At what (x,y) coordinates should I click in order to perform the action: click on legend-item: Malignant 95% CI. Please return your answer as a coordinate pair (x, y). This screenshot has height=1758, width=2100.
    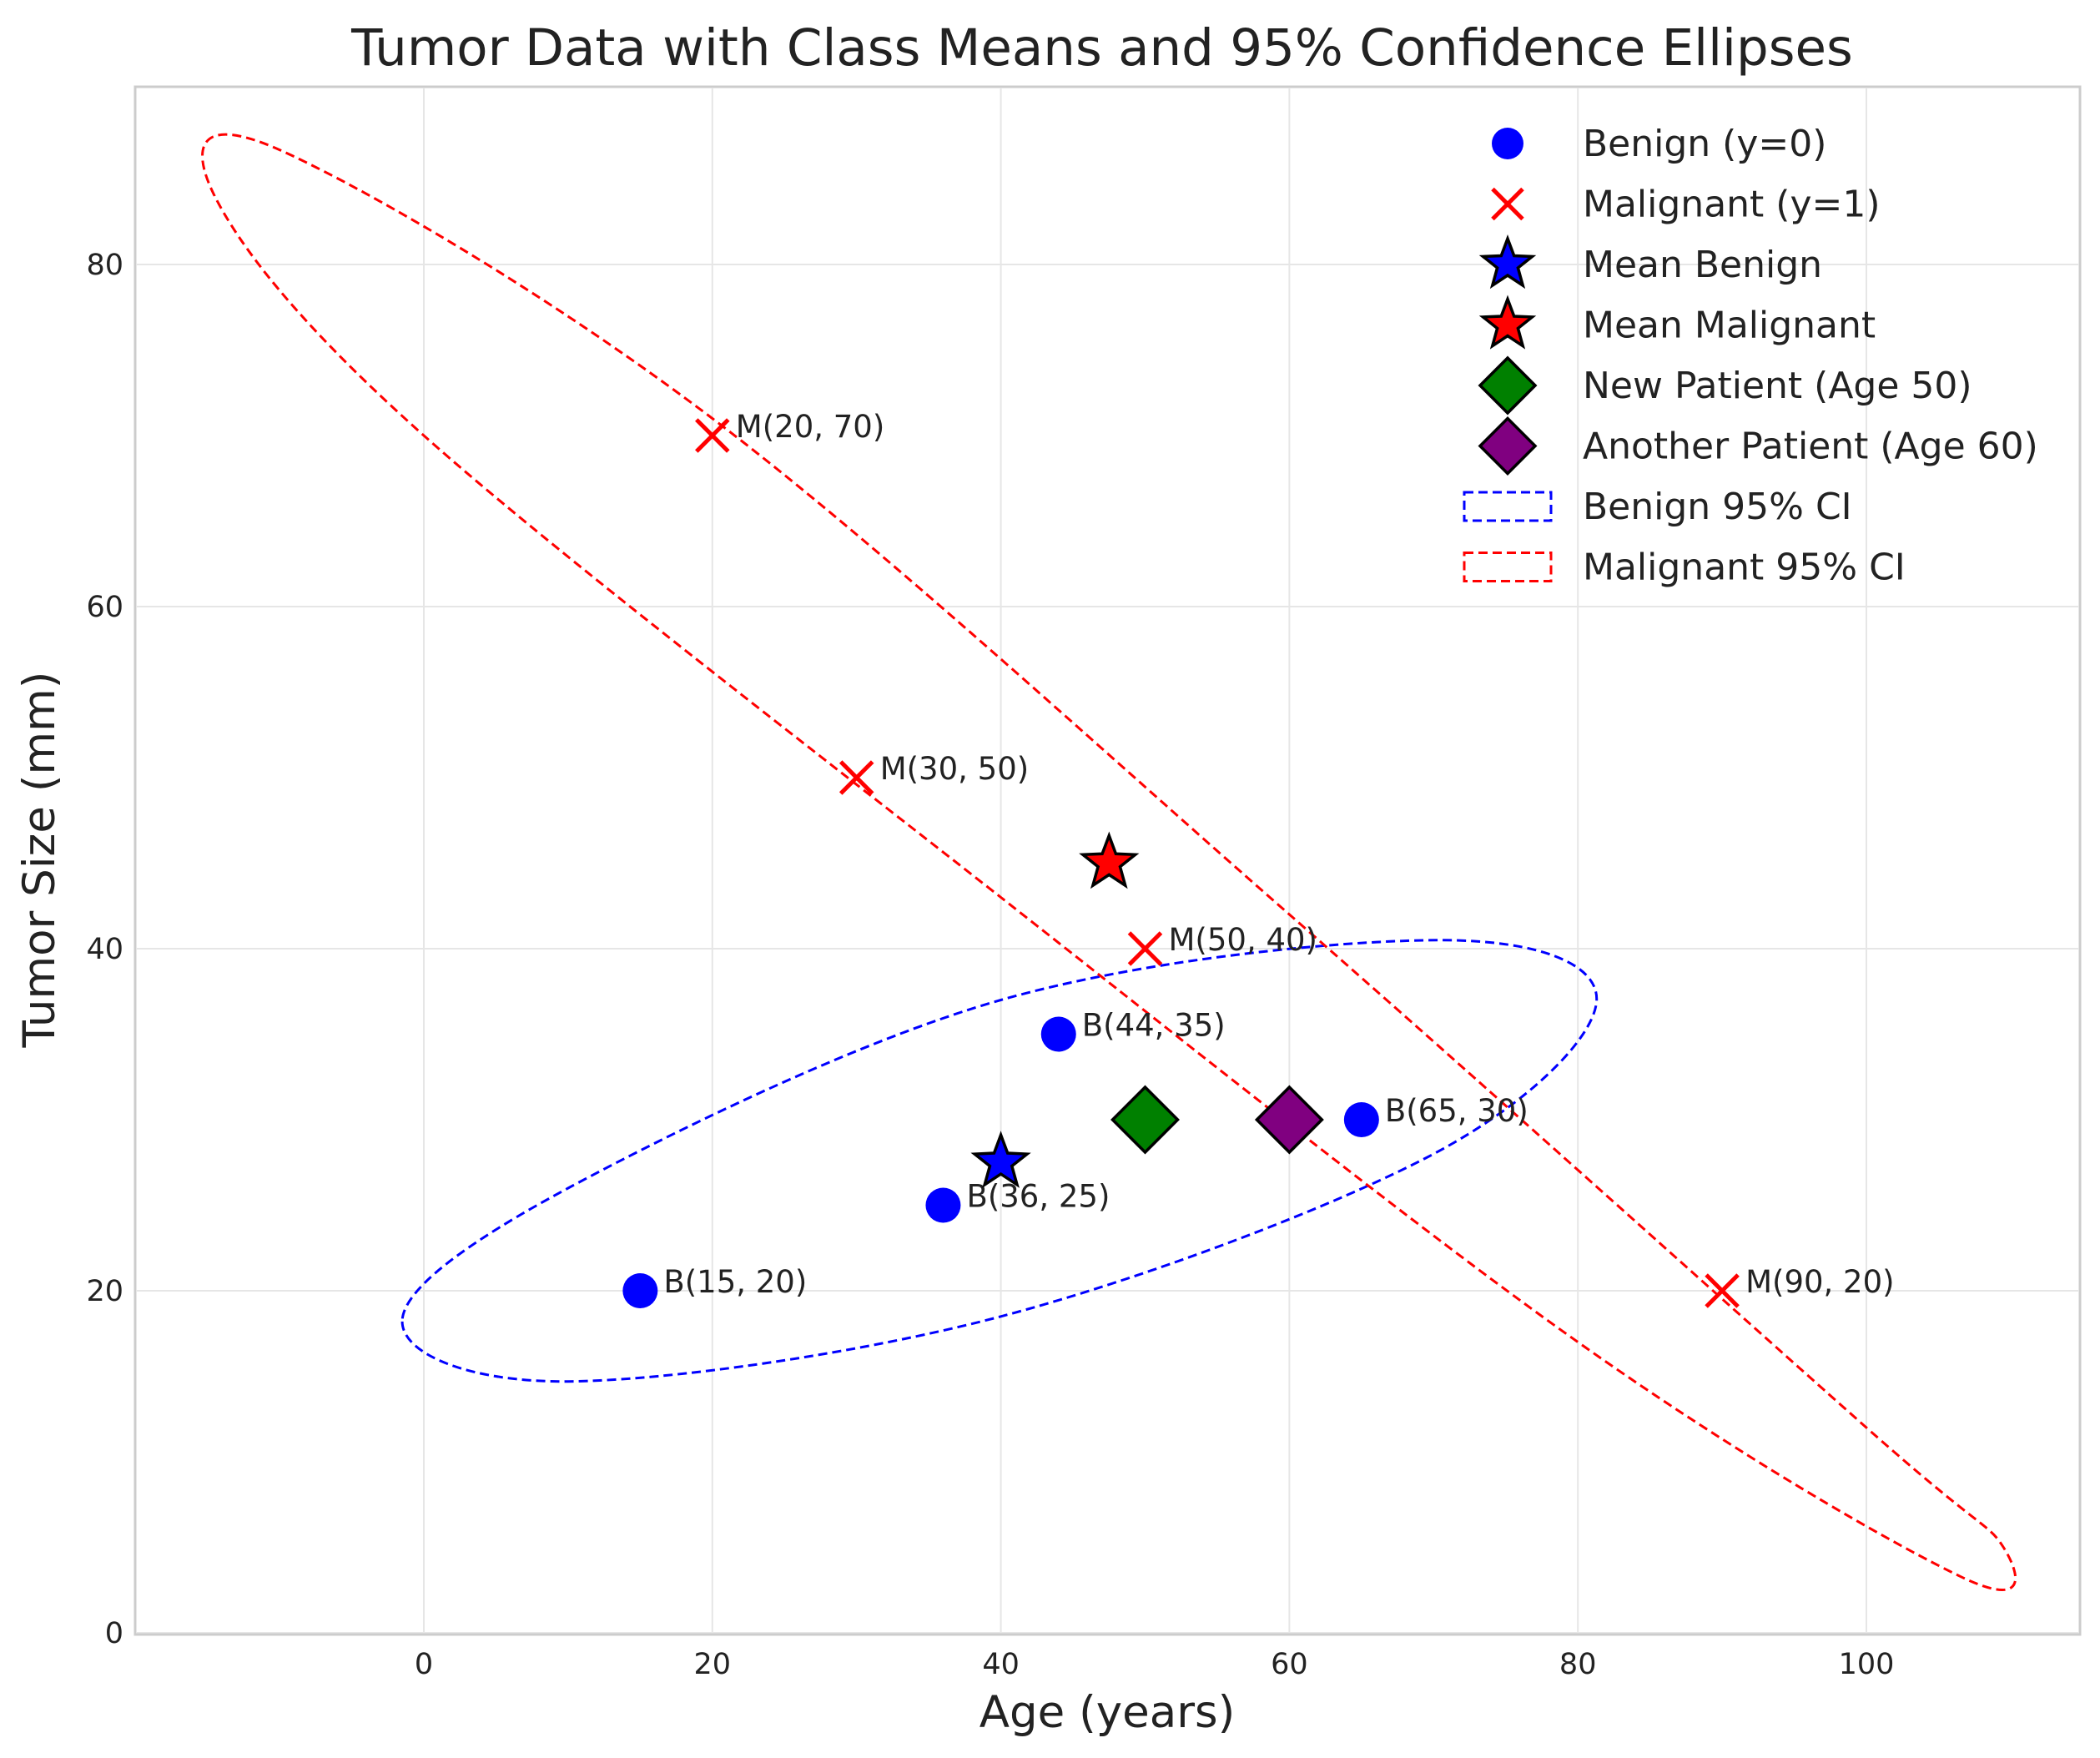
    Looking at the image, I should click on (1685, 568).